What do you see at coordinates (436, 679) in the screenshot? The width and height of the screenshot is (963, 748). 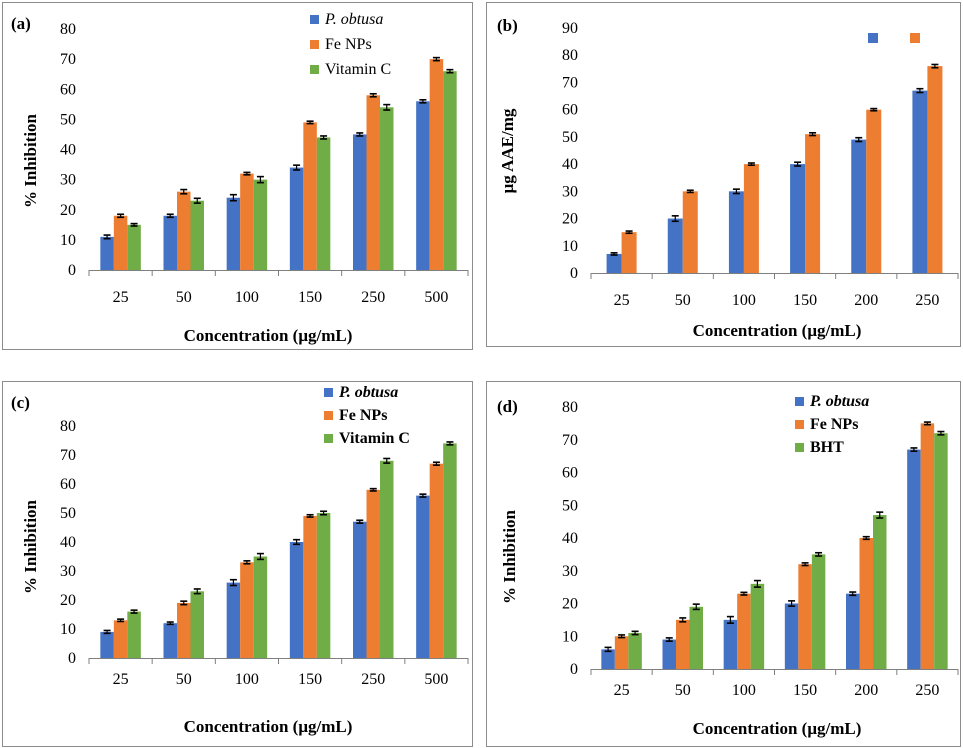 I see `x-tick-label: 500` at bounding box center [436, 679].